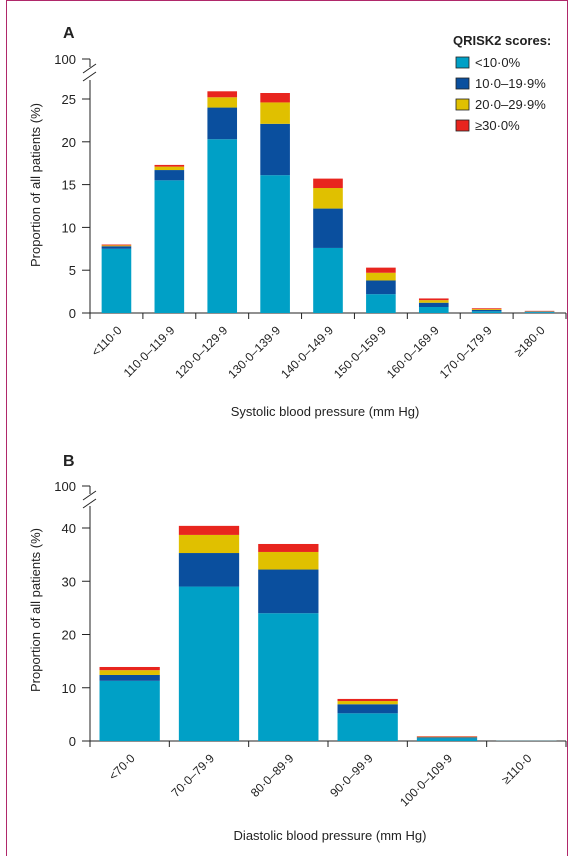 This screenshot has height=856, width=572. Describe the element at coordinates (254, 352) in the screenshot. I see `x-tick-label: 130·0–139·9` at that location.